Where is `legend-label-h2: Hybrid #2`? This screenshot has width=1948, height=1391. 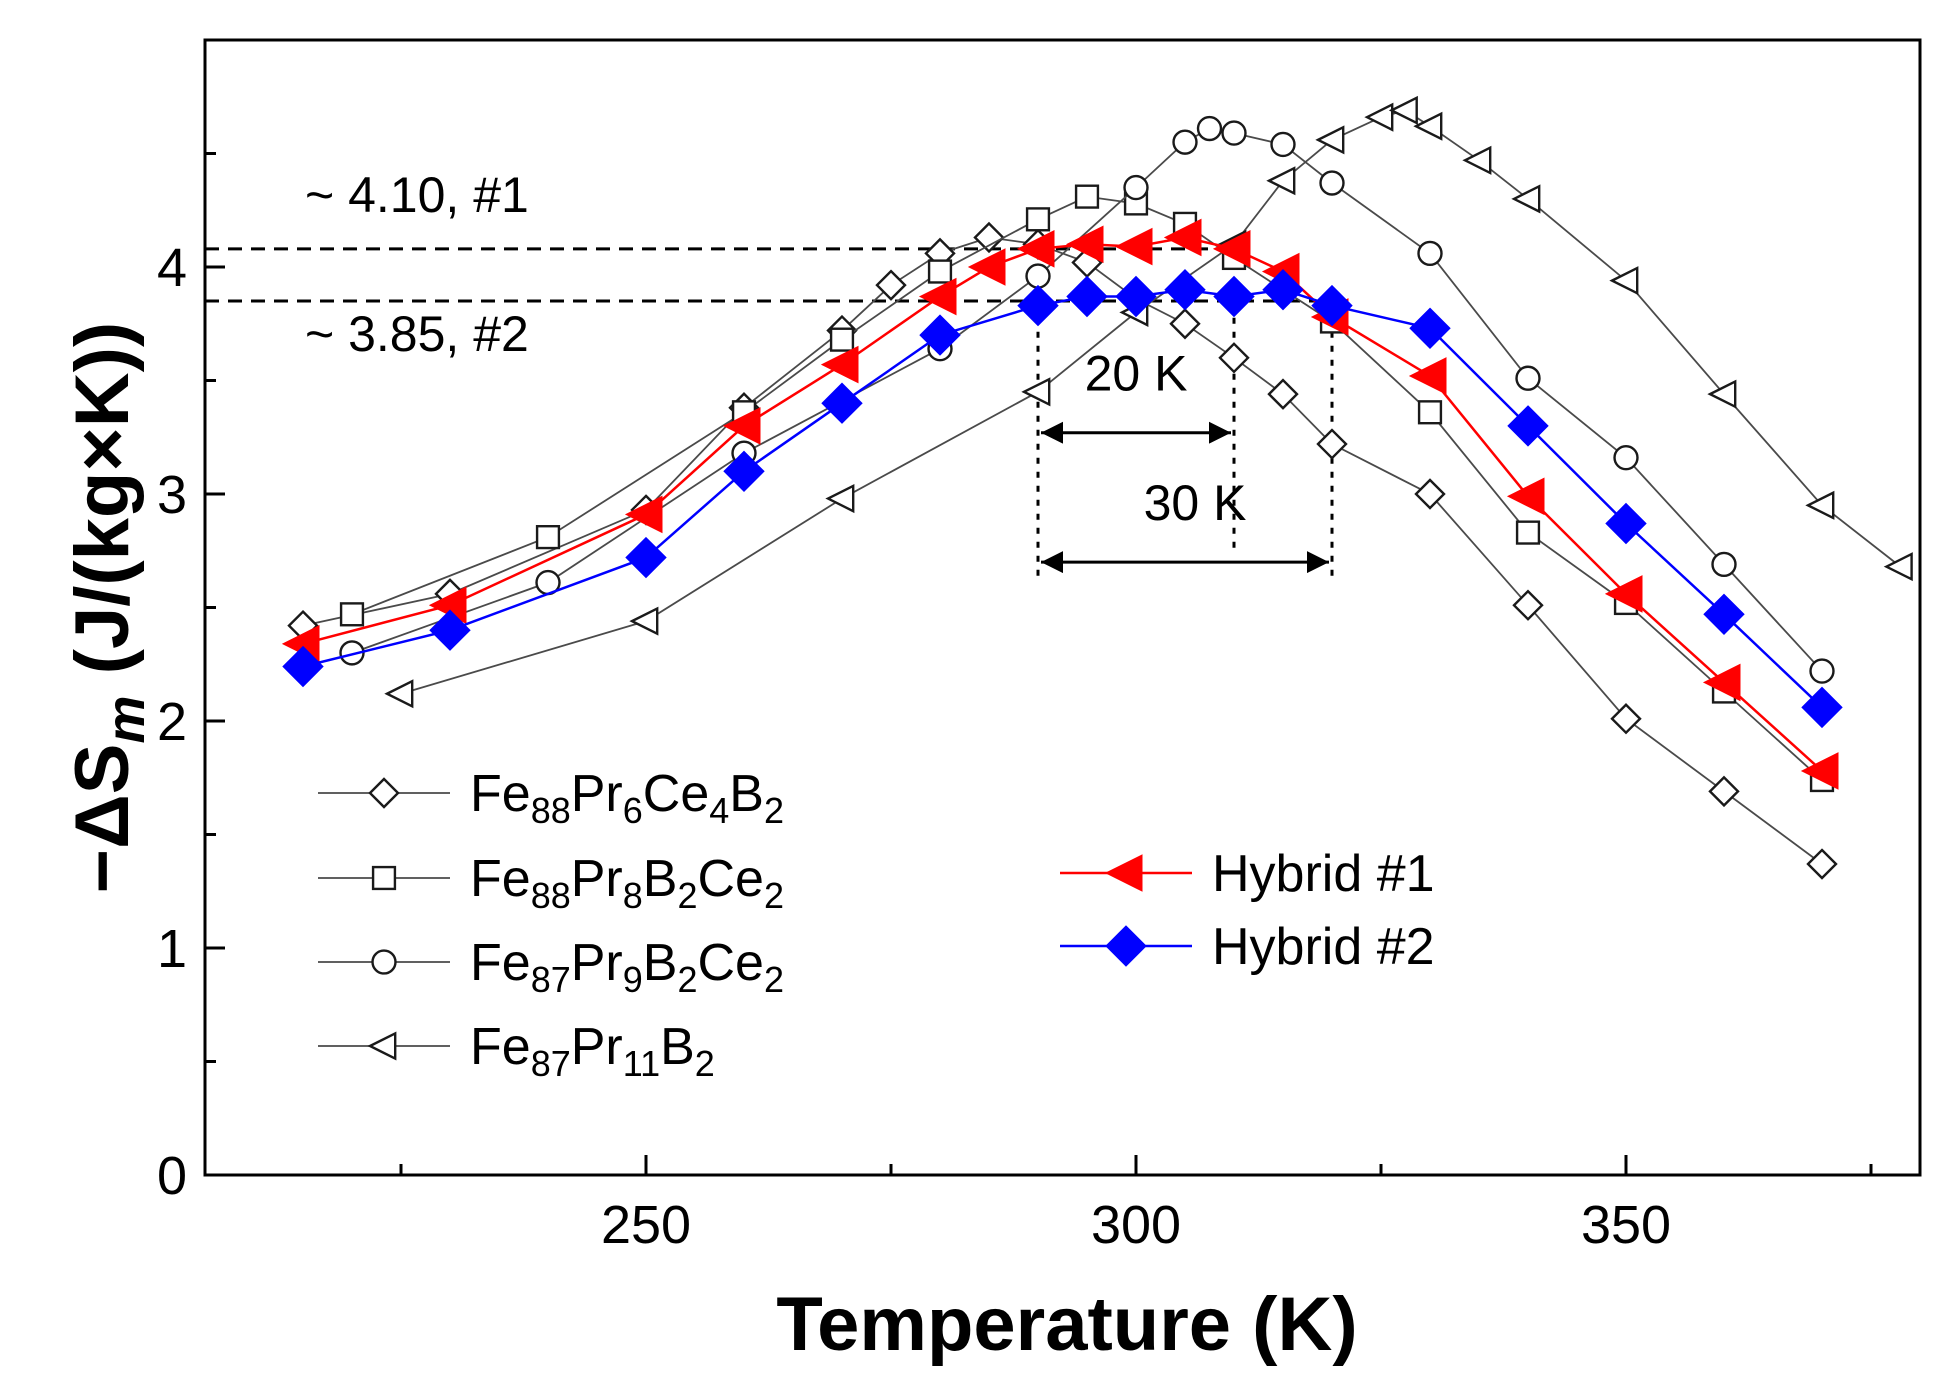 legend-label-h2: Hybrid #2 is located at coordinates (1323, 947).